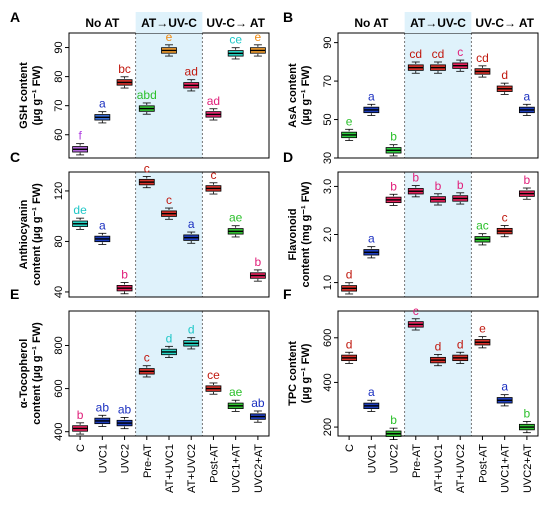 The height and width of the screenshot is (511, 550). What do you see at coordinates (59, 292) in the screenshot?
I see `y-tick-label: 40` at bounding box center [59, 292].